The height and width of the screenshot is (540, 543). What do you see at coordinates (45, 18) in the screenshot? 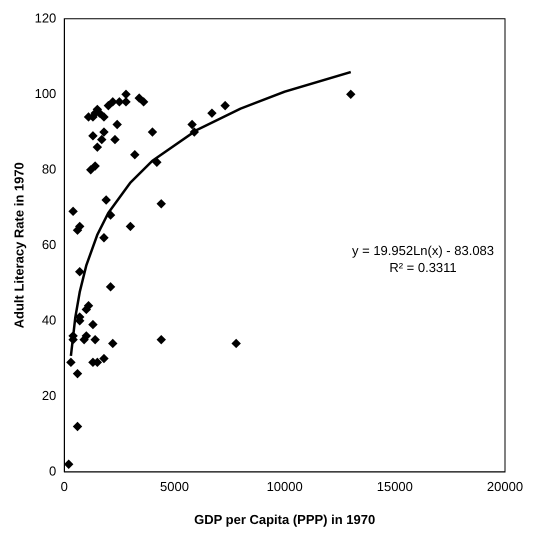
I see `y-tick-label: 120` at bounding box center [45, 18].